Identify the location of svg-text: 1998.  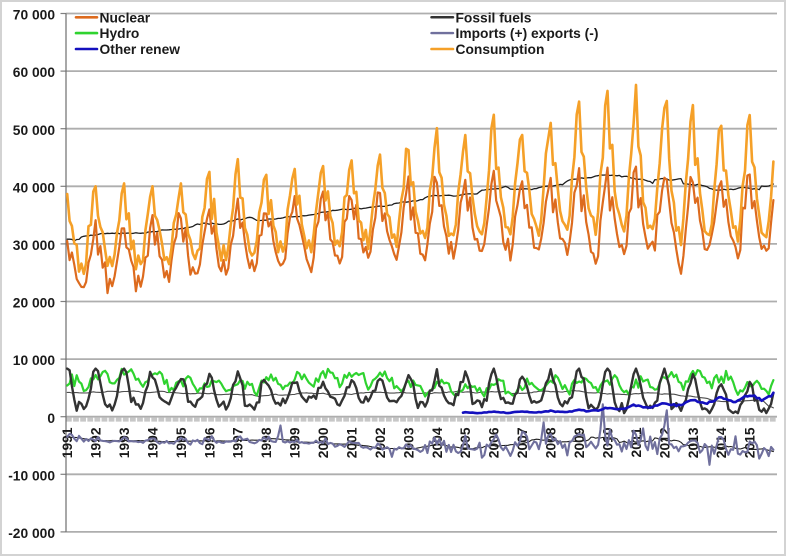
(266, 442).